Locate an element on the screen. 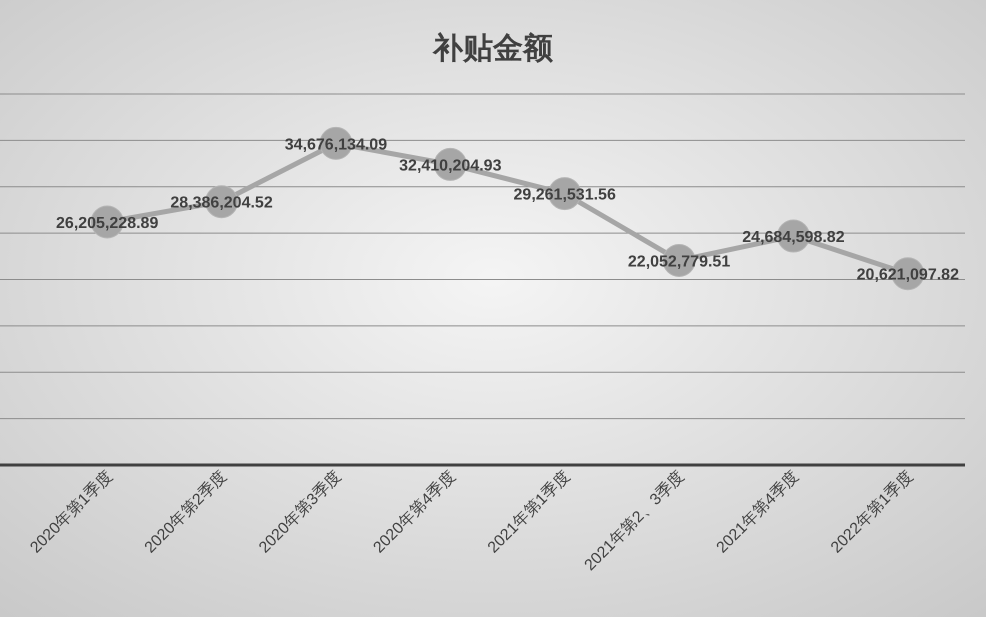 The height and width of the screenshot is (617, 986). data-label: 29,261,531.56 is located at coordinates (565, 195).